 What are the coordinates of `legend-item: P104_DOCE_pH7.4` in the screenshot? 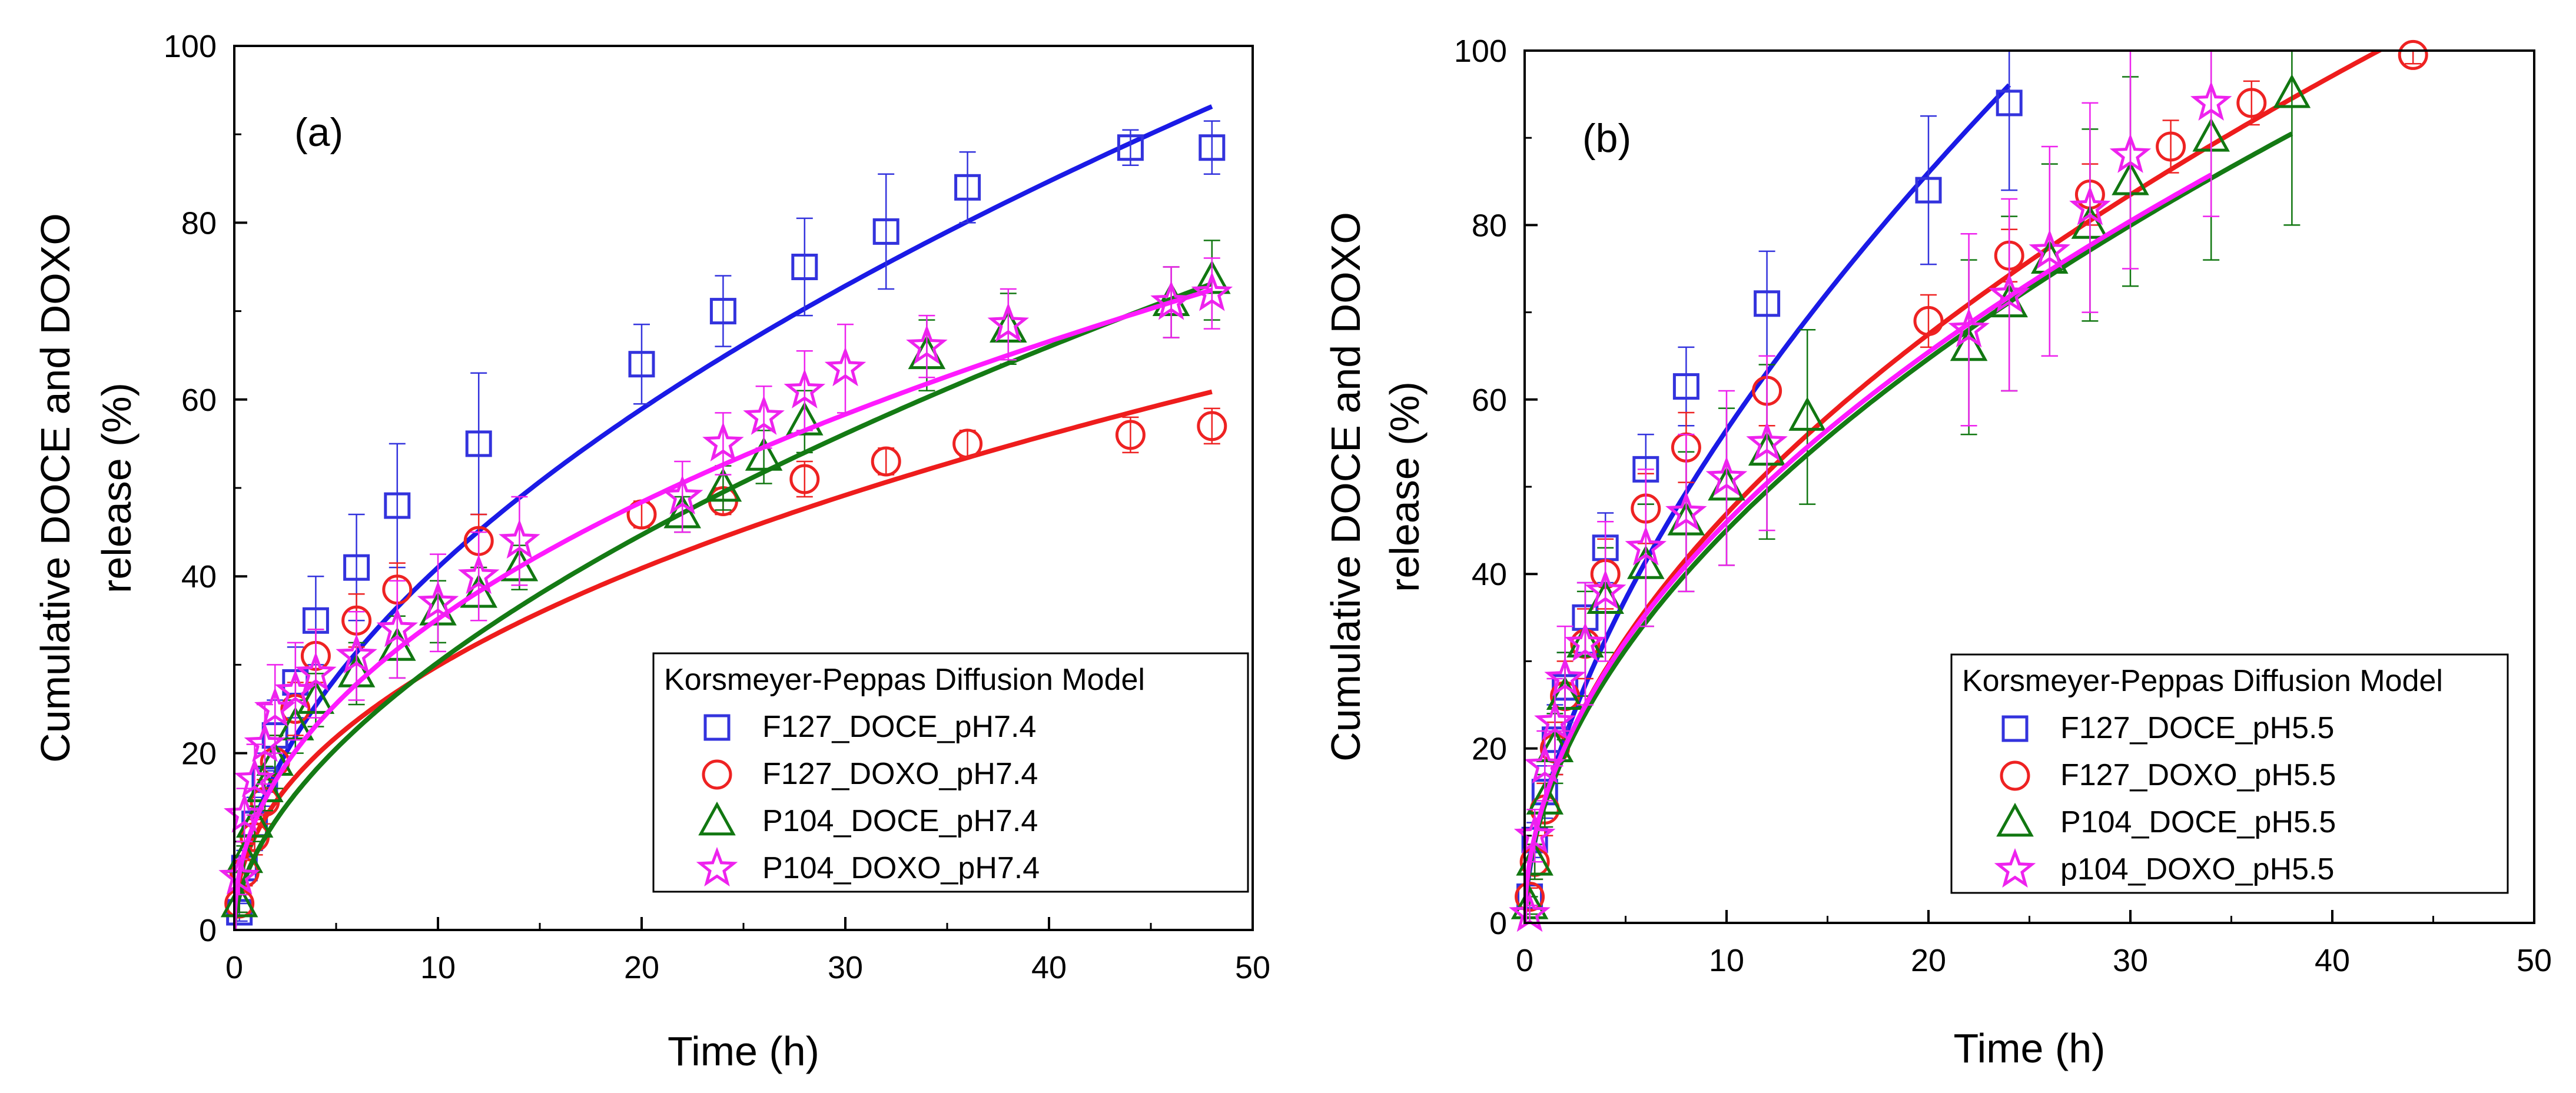 It's located at (868, 820).